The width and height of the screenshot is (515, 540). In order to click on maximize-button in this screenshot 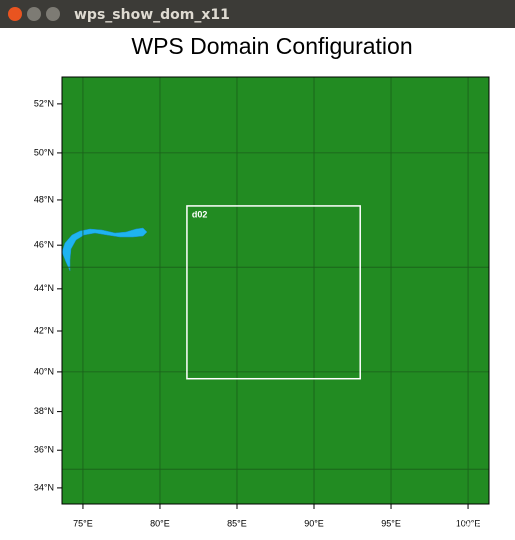, I will do `click(53, 14)`.